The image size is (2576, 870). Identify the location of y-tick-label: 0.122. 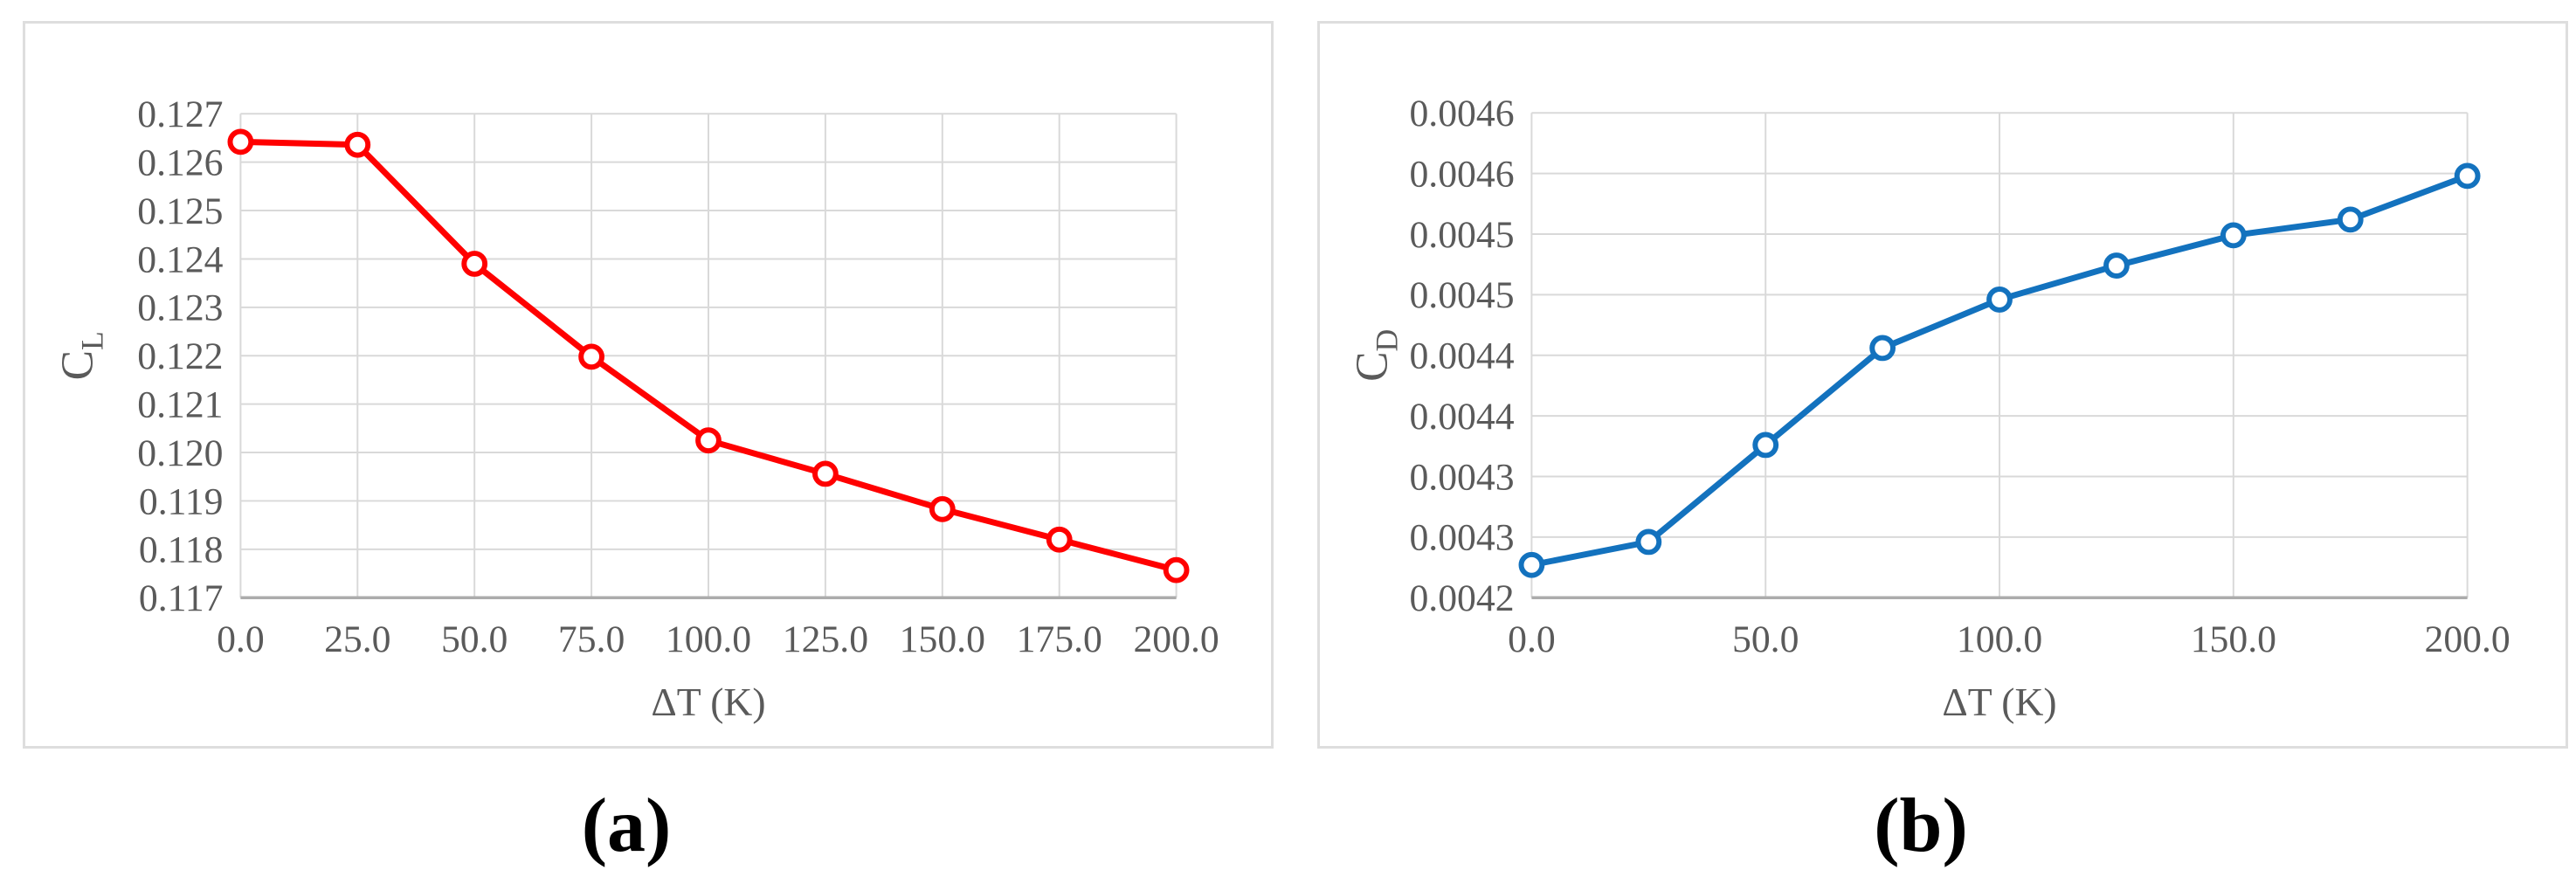
(180, 356).